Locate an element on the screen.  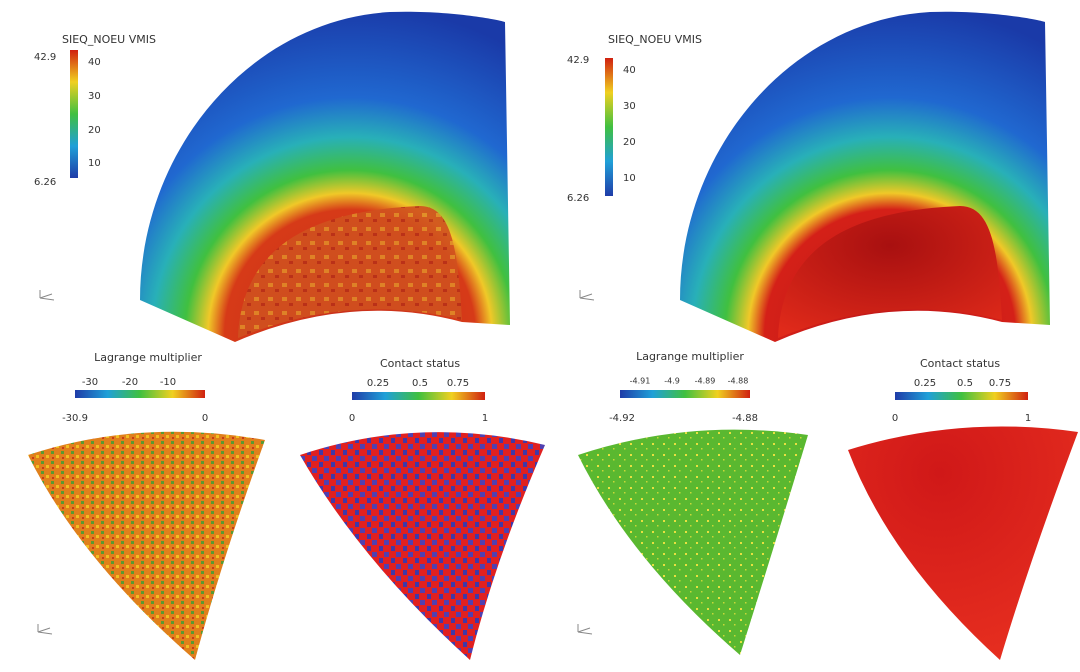
colorbar-max: 0 is located at coordinates (205, 418).